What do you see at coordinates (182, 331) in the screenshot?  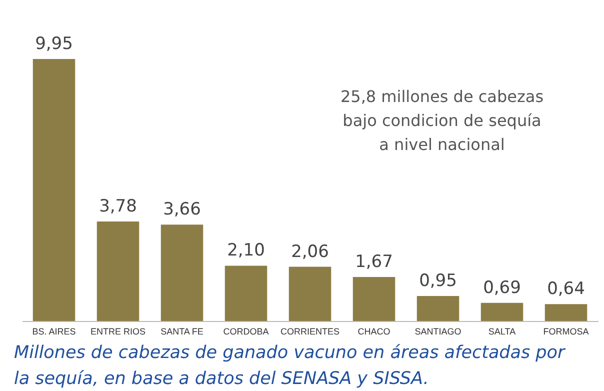 I see `x-tick-label: SANTA FE` at bounding box center [182, 331].